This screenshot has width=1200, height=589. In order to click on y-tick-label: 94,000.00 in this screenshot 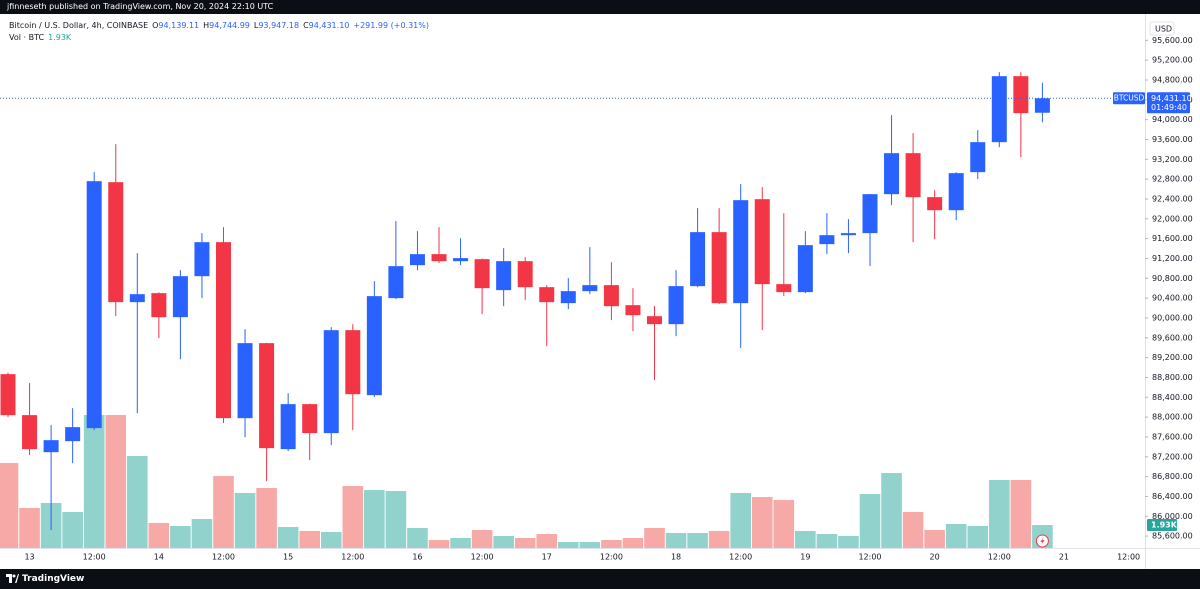, I will do `click(1172, 119)`.